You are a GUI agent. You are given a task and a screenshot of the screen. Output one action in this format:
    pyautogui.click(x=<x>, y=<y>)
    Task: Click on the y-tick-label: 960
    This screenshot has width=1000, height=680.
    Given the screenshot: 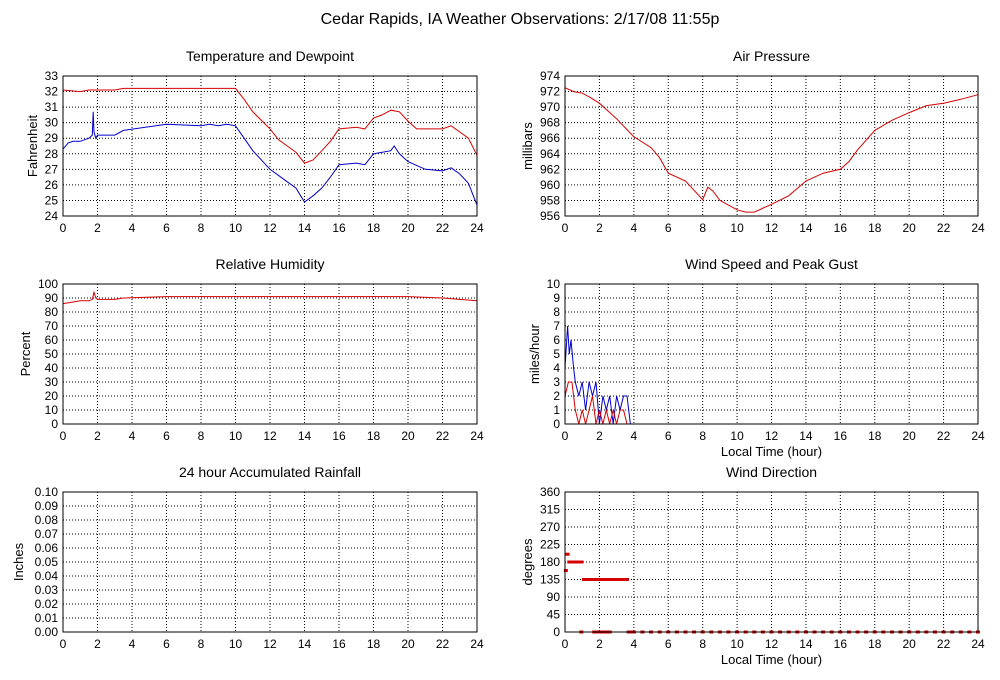 What is the action you would take?
    pyautogui.click(x=550, y=185)
    